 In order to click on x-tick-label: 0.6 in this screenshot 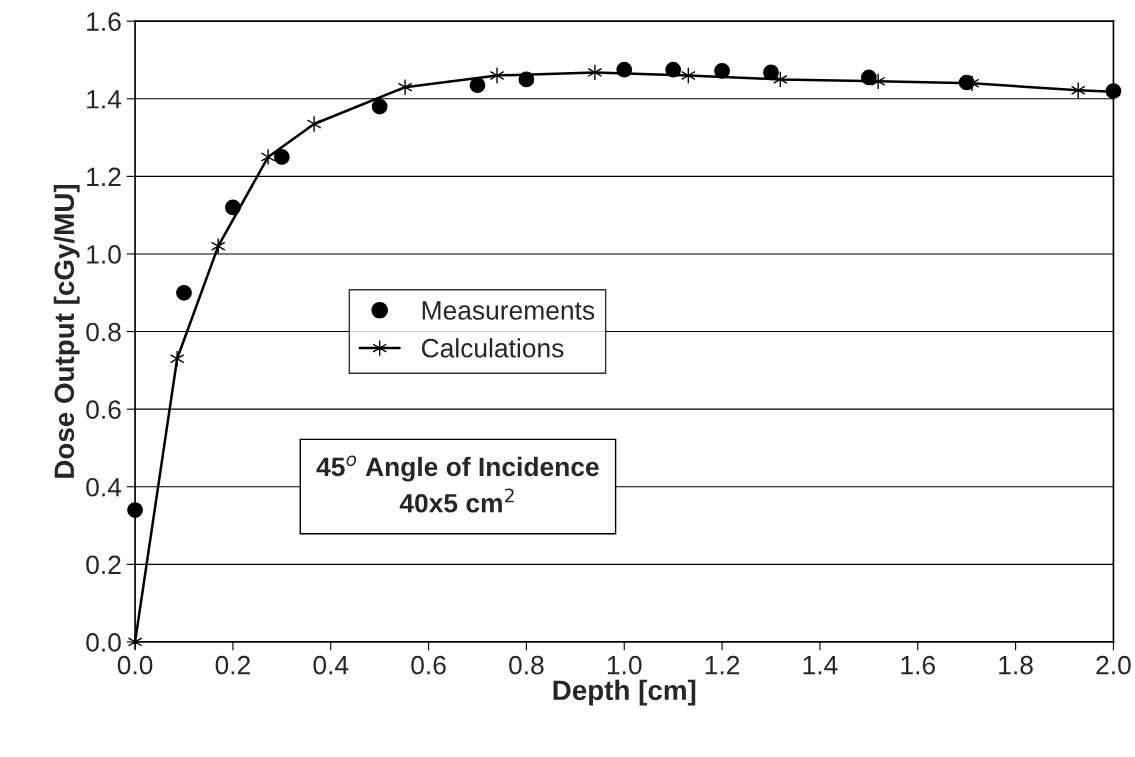, I will do `click(428, 665)`.